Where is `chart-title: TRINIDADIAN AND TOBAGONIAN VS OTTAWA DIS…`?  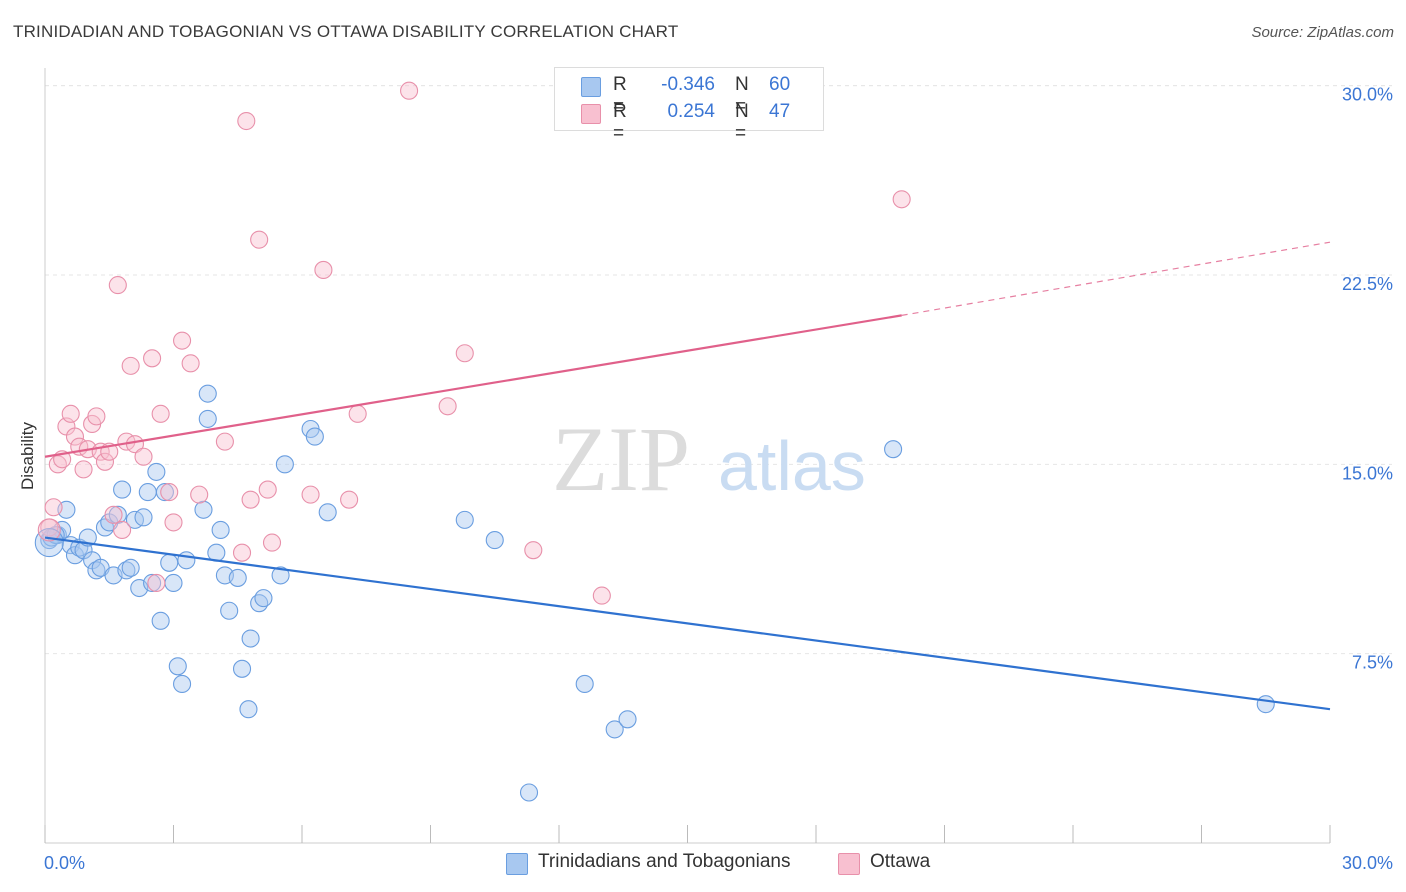
chart-title: TRINIDADIAN AND TOBAGONIAN VS OTTAWA DIS… is located at coordinates (346, 31).